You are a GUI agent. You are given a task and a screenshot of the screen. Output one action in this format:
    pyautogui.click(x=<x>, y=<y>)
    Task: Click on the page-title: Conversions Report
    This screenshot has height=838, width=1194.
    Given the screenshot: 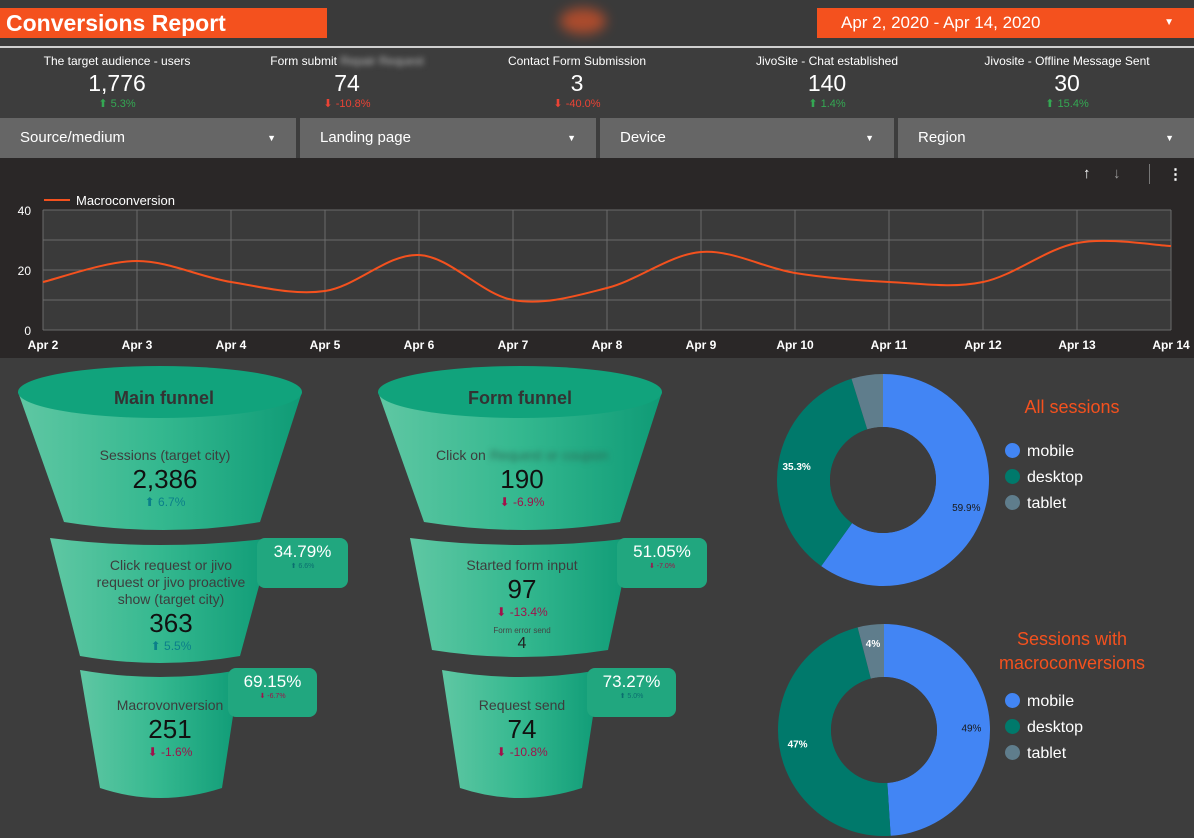 What is the action you would take?
    pyautogui.click(x=163, y=23)
    